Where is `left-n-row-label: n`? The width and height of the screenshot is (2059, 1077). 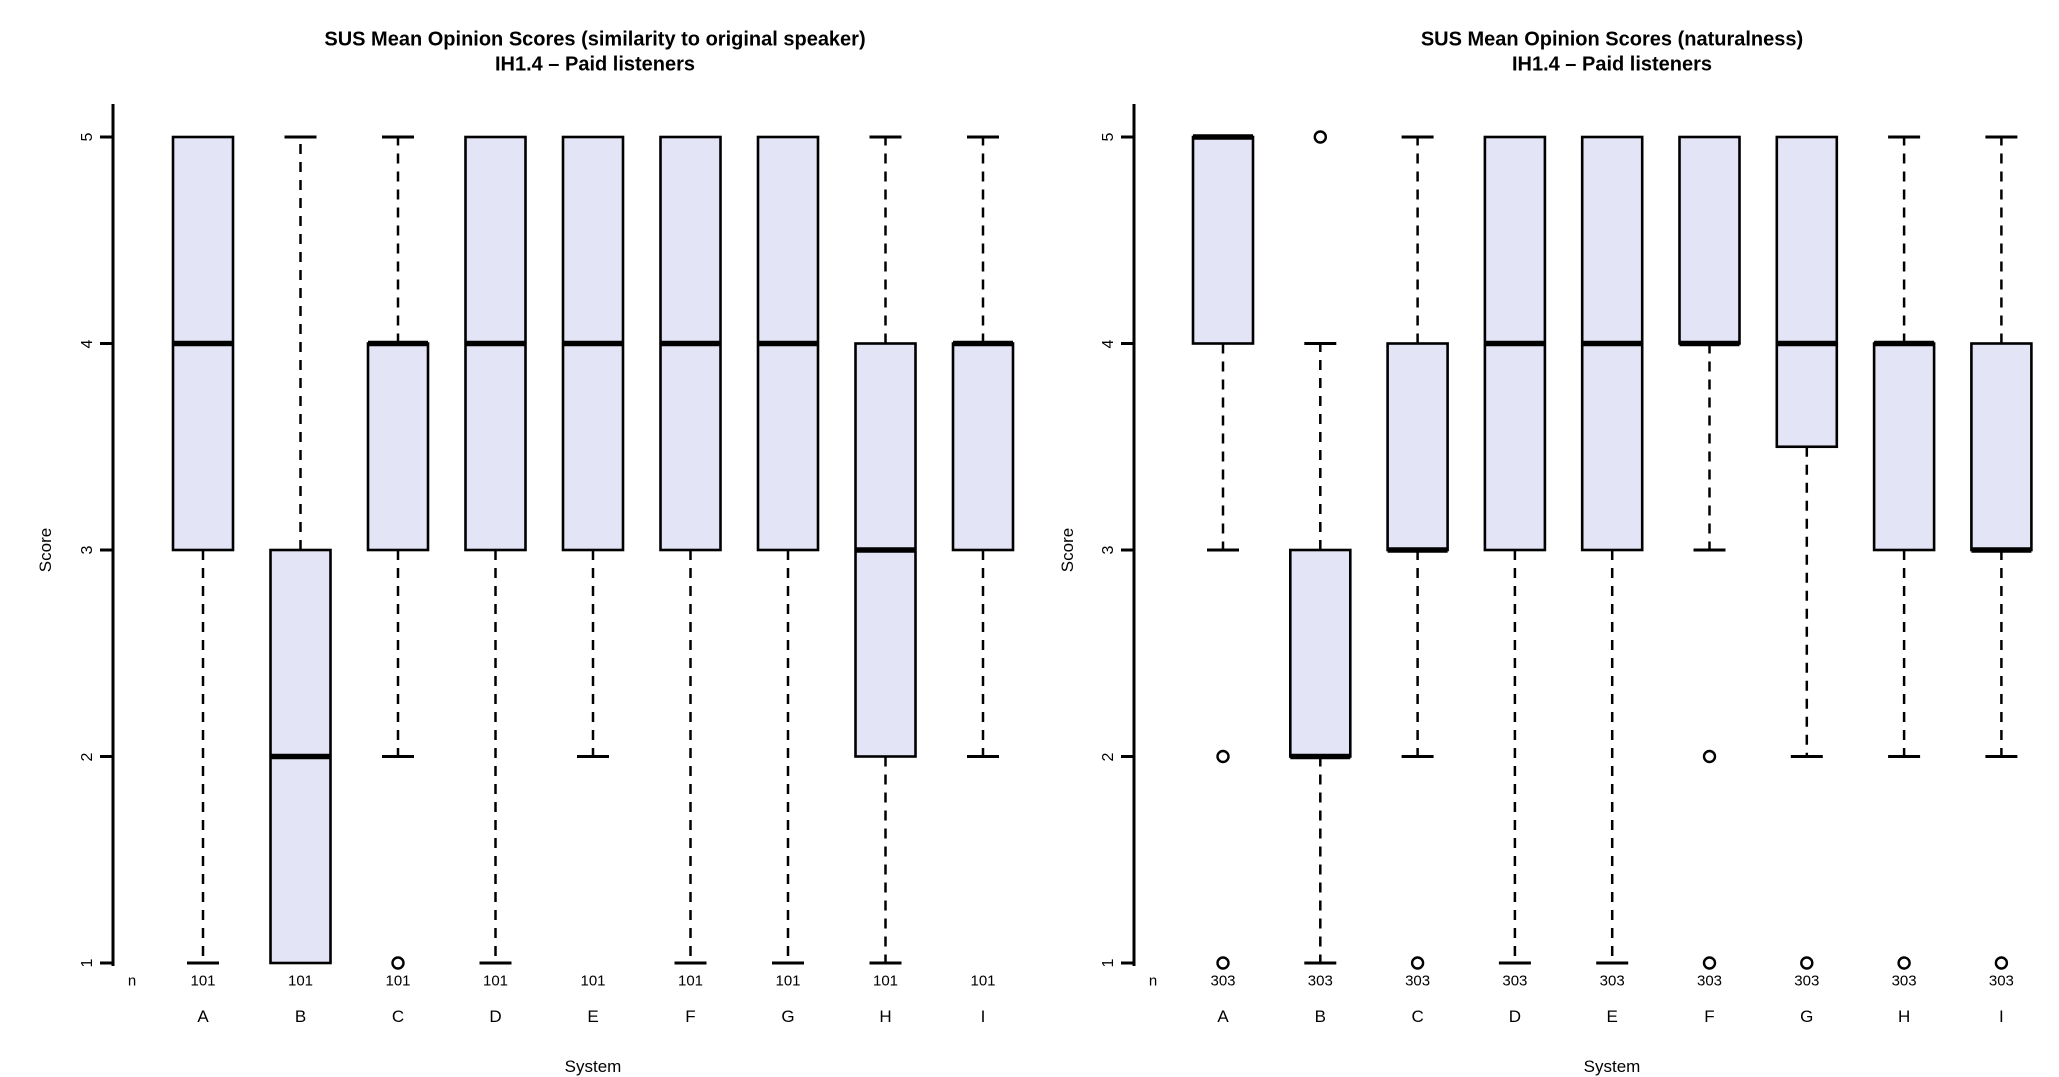
left-n-row-label: n is located at coordinates (132, 981).